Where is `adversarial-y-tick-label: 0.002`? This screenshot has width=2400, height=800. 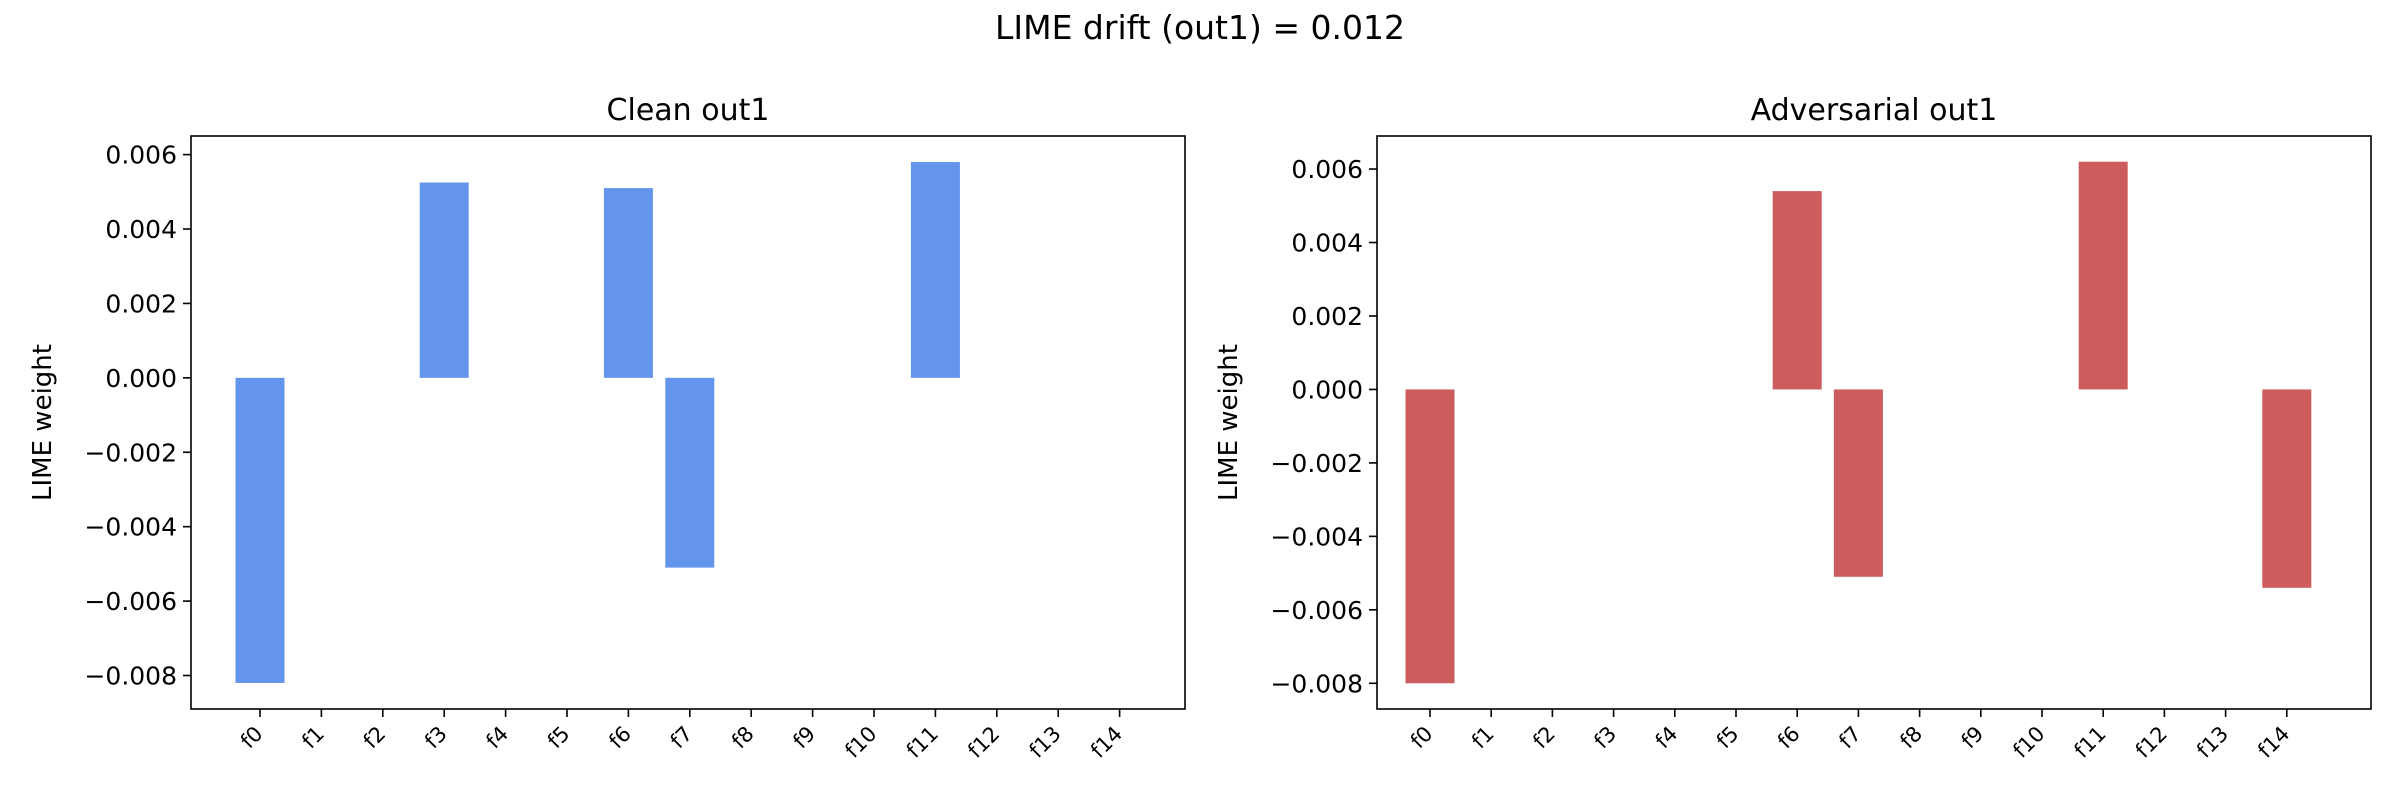
adversarial-y-tick-label: 0.002 is located at coordinates (1327, 316).